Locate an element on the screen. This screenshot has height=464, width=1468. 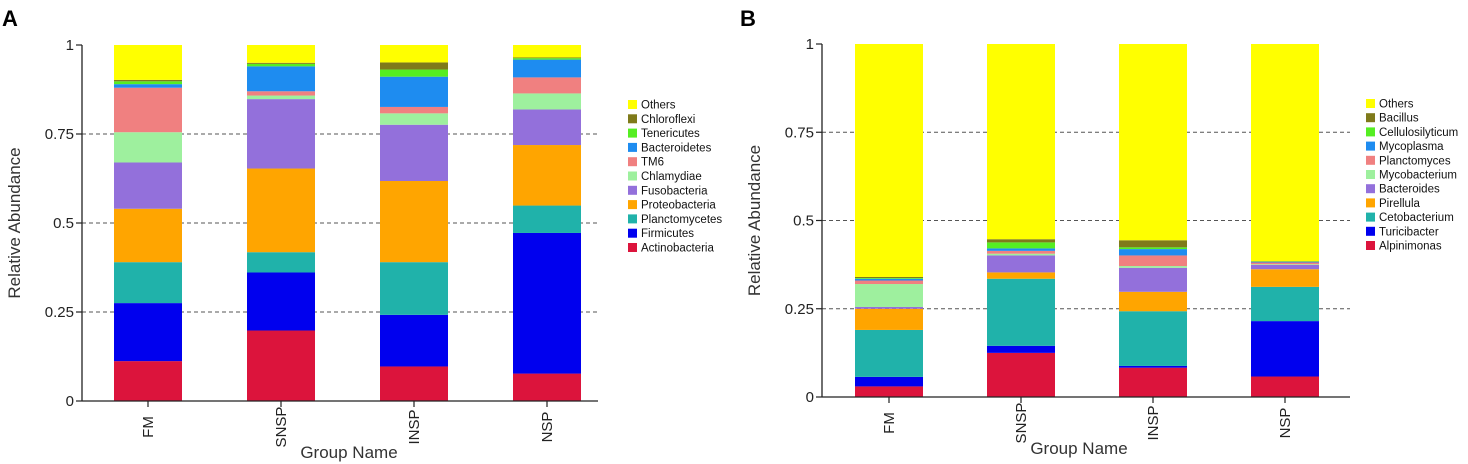
panel-a-segment-nsp-chlamydiae is located at coordinates (547, 101).